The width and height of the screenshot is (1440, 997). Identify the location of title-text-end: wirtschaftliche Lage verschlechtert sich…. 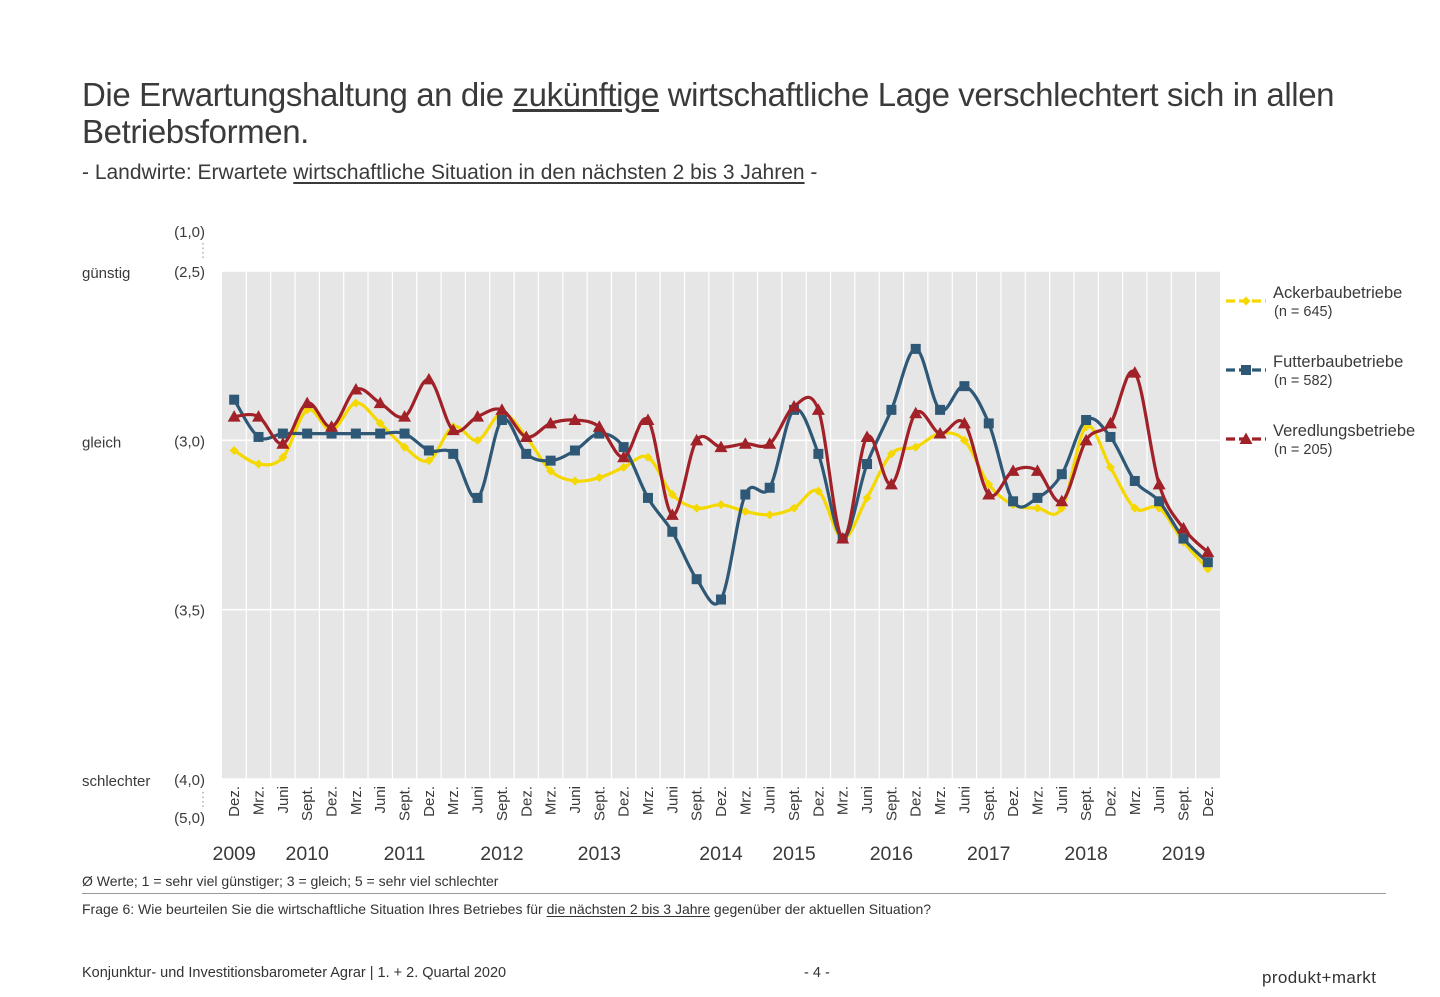
(708, 113).